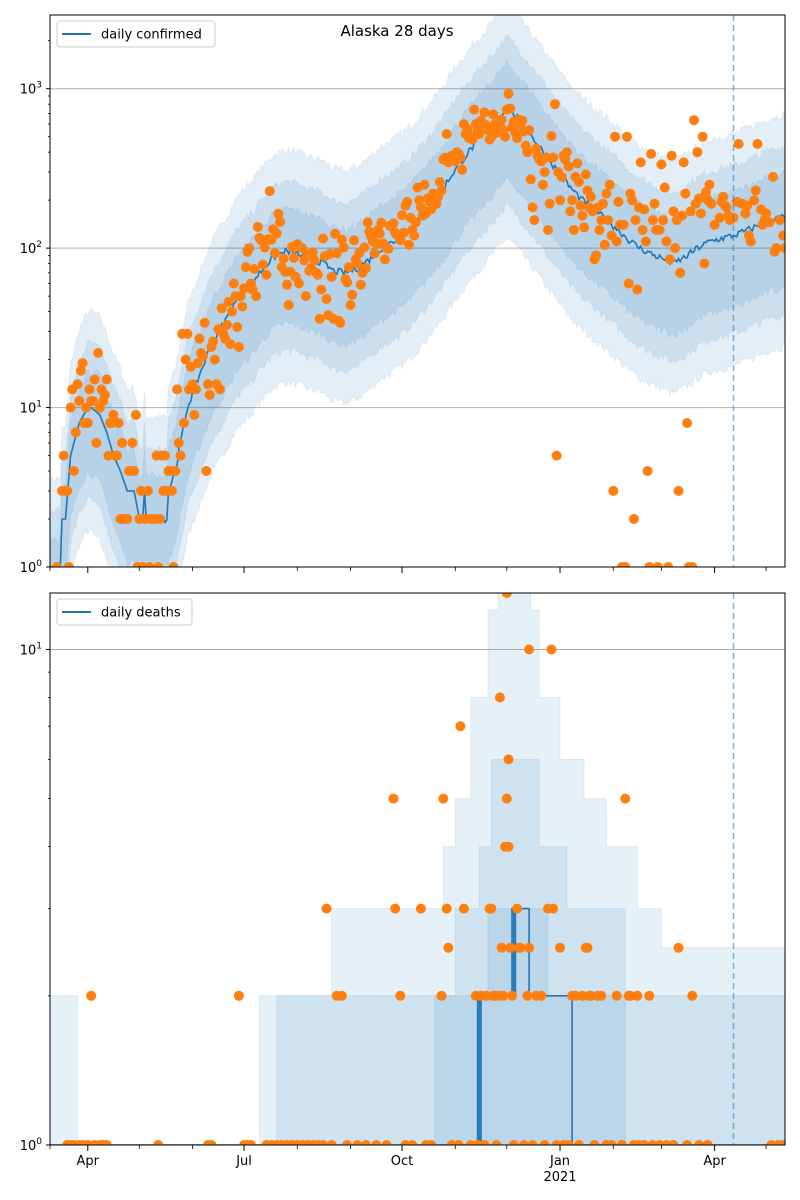 The width and height of the screenshot is (800, 1200). Describe the element at coordinates (31, 1145) in the screenshot. I see `y-tick-label: 100` at that location.